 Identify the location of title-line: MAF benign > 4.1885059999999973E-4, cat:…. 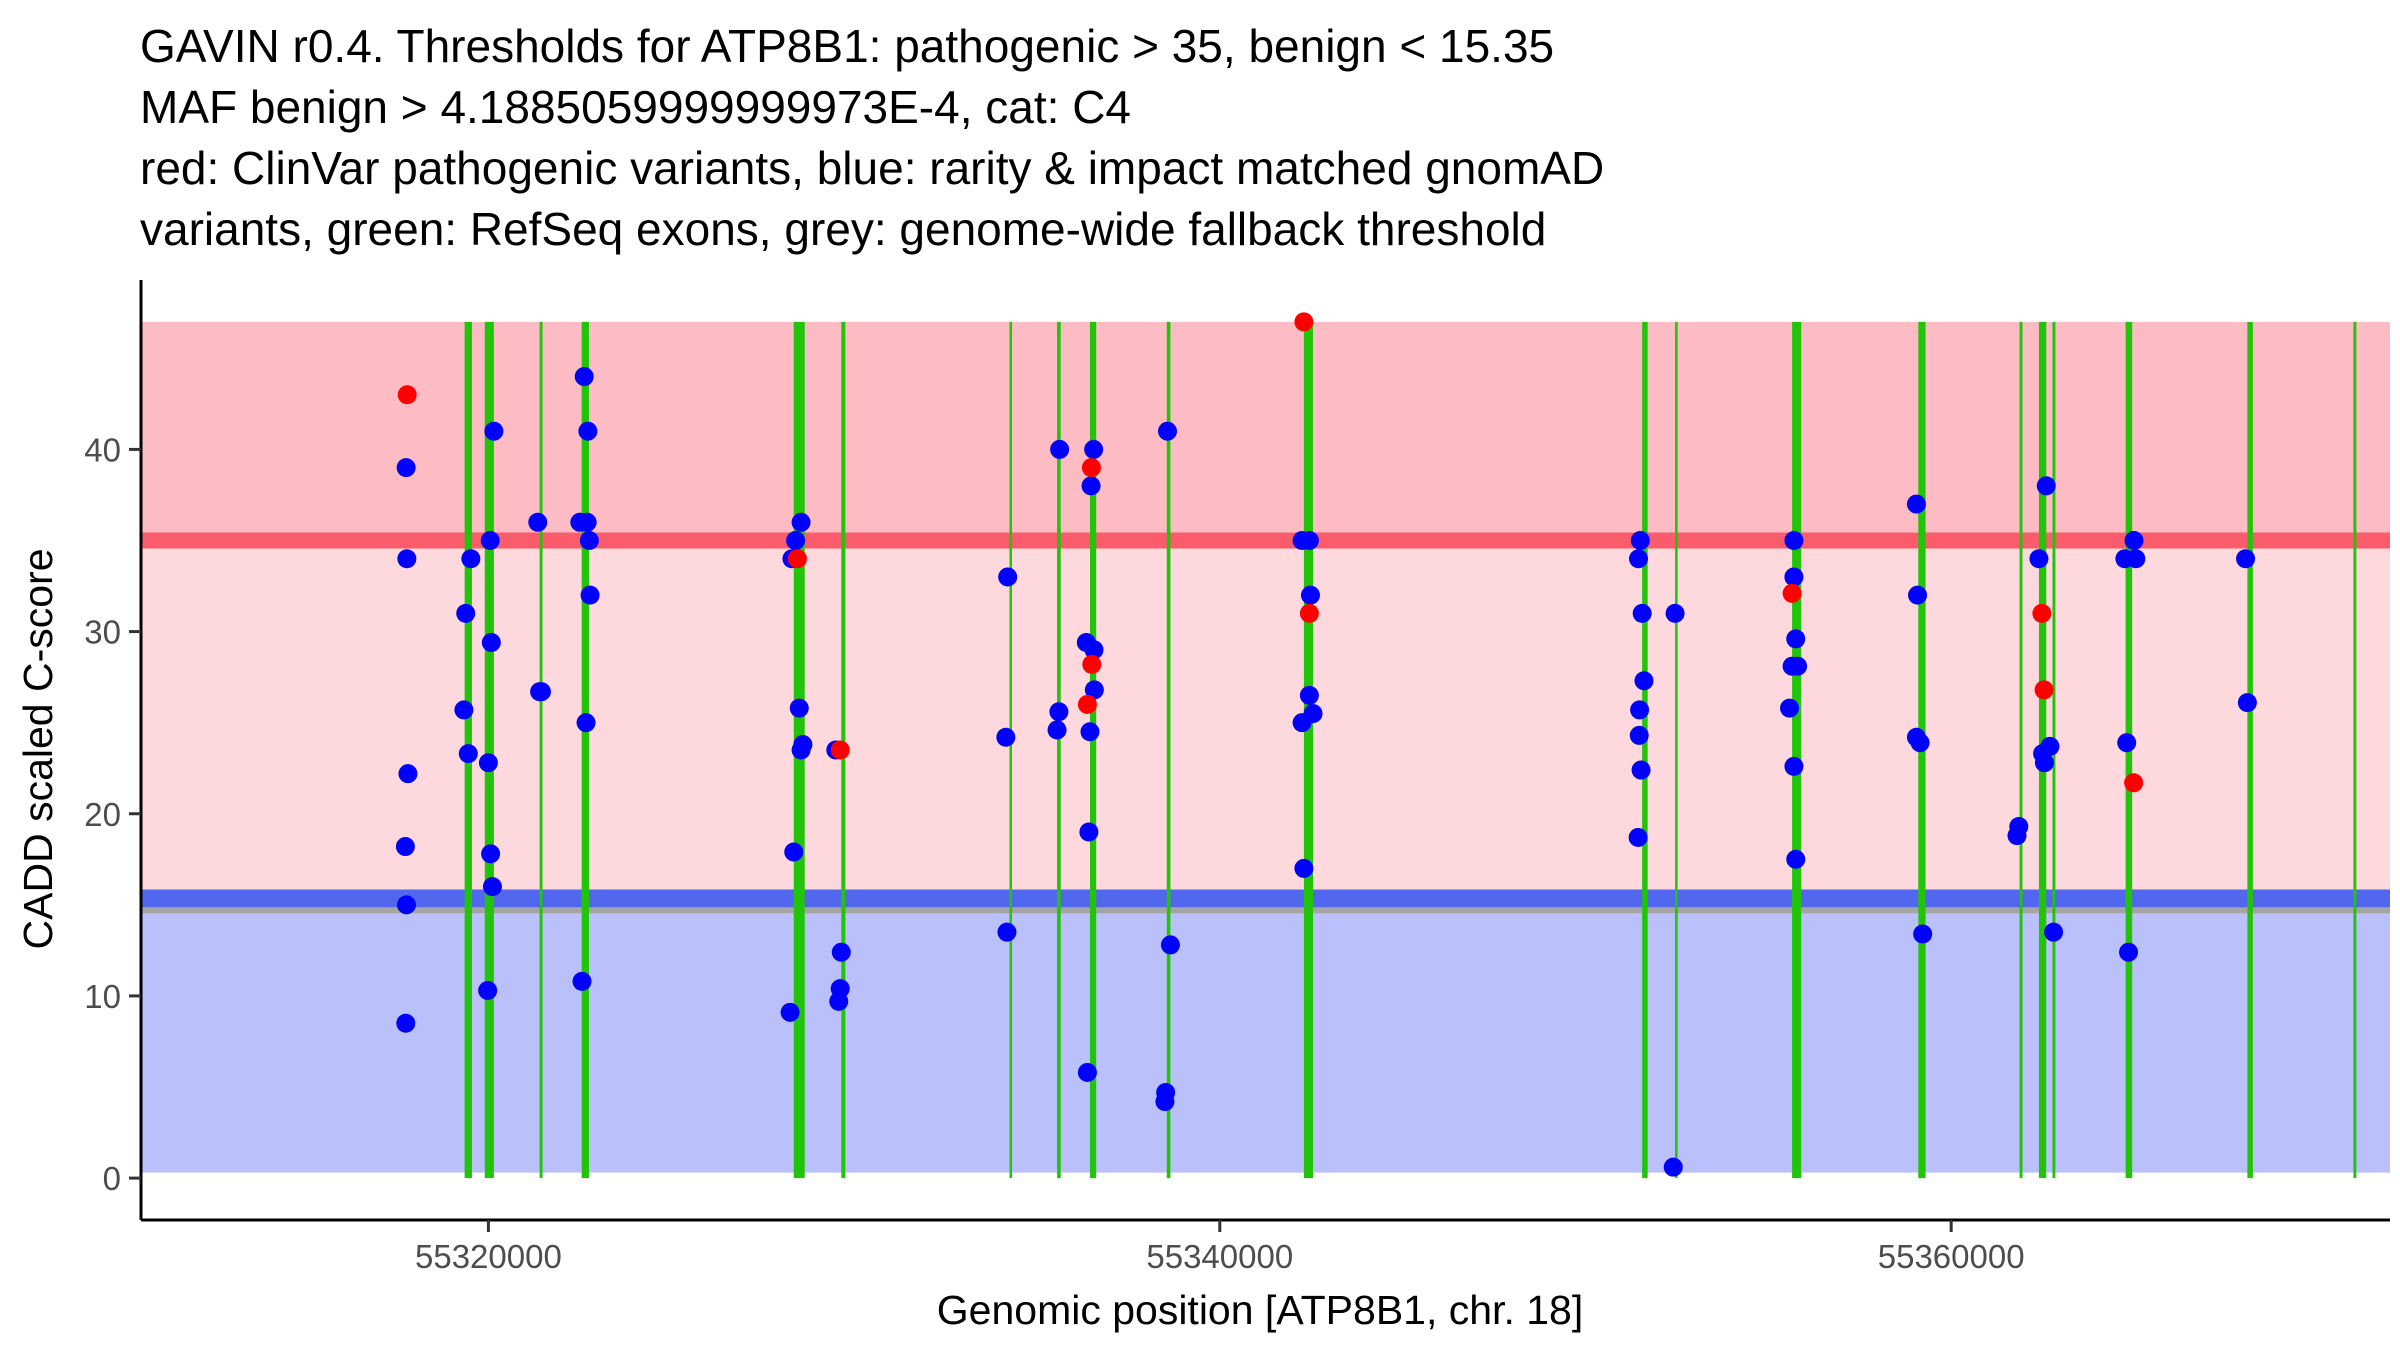
(635, 107).